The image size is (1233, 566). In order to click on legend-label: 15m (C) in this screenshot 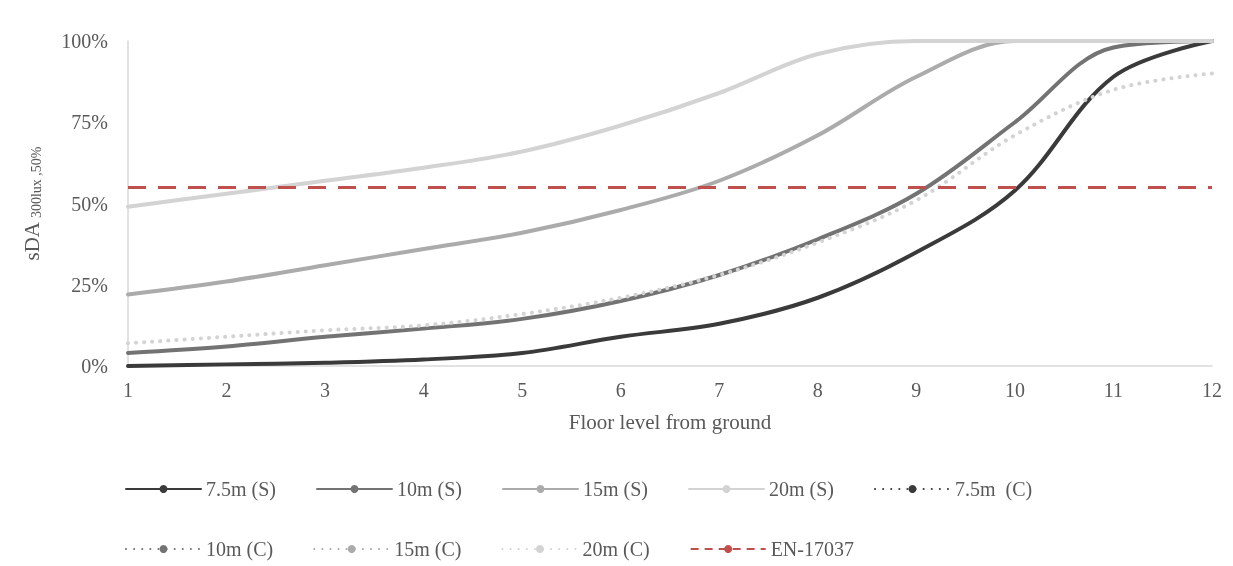, I will do `click(428, 549)`.